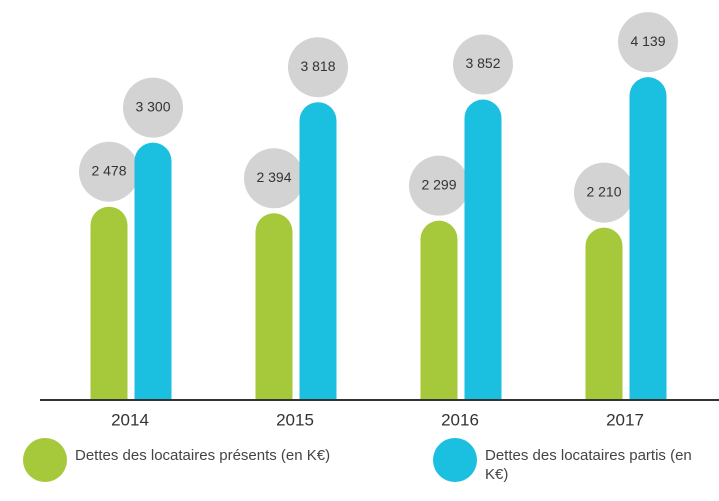 The image size is (719, 501). What do you see at coordinates (295, 419) in the screenshot?
I see `x-tick-label: 2015` at bounding box center [295, 419].